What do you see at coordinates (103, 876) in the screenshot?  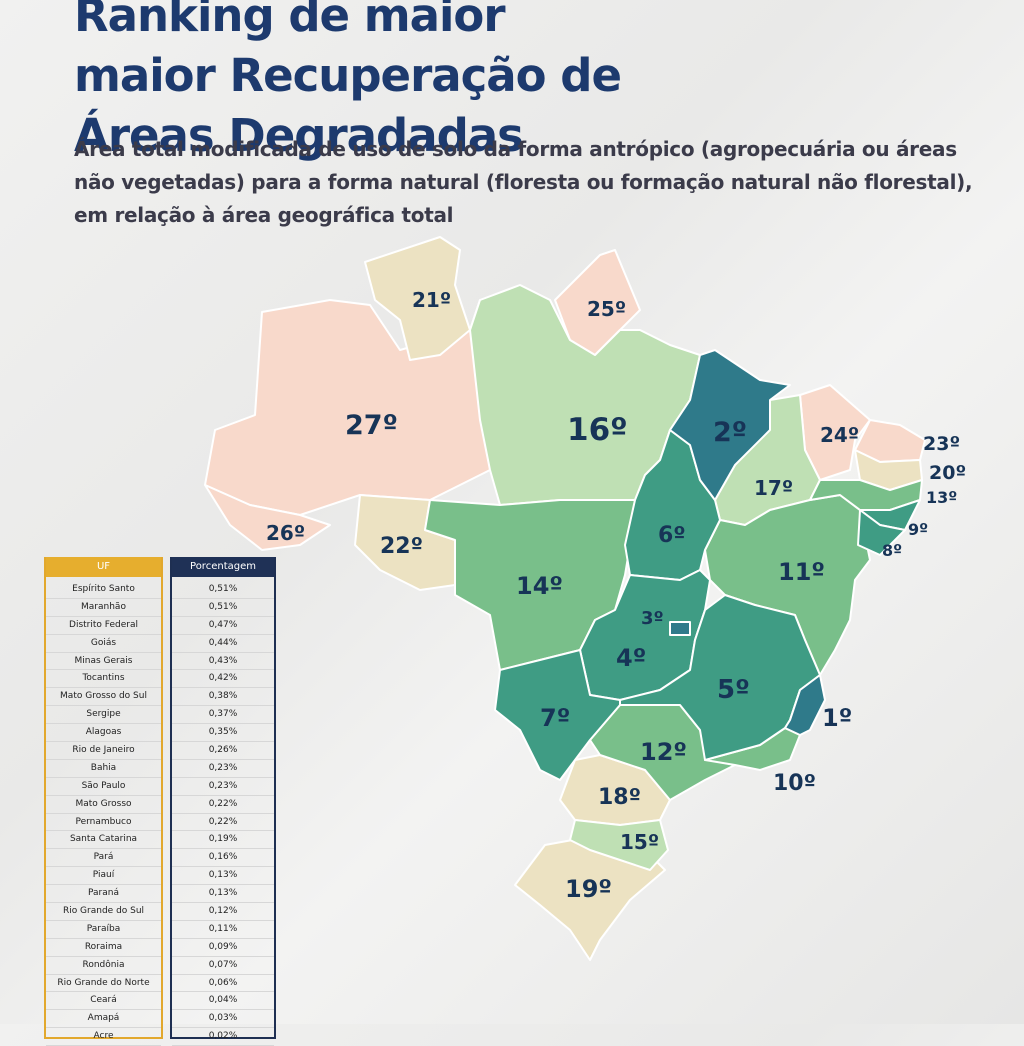 I see `table-row-uf: Piauí` at bounding box center [103, 876].